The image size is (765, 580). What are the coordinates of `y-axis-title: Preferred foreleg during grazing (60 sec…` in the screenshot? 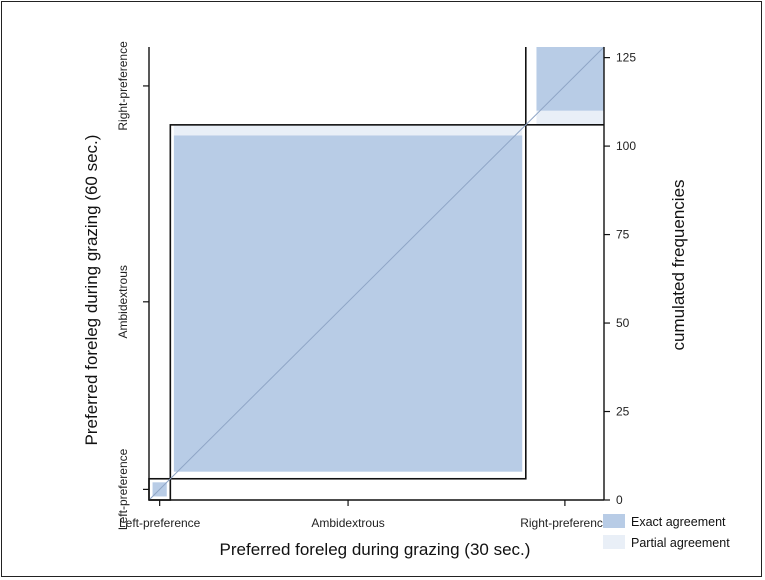 It's located at (91, 290).